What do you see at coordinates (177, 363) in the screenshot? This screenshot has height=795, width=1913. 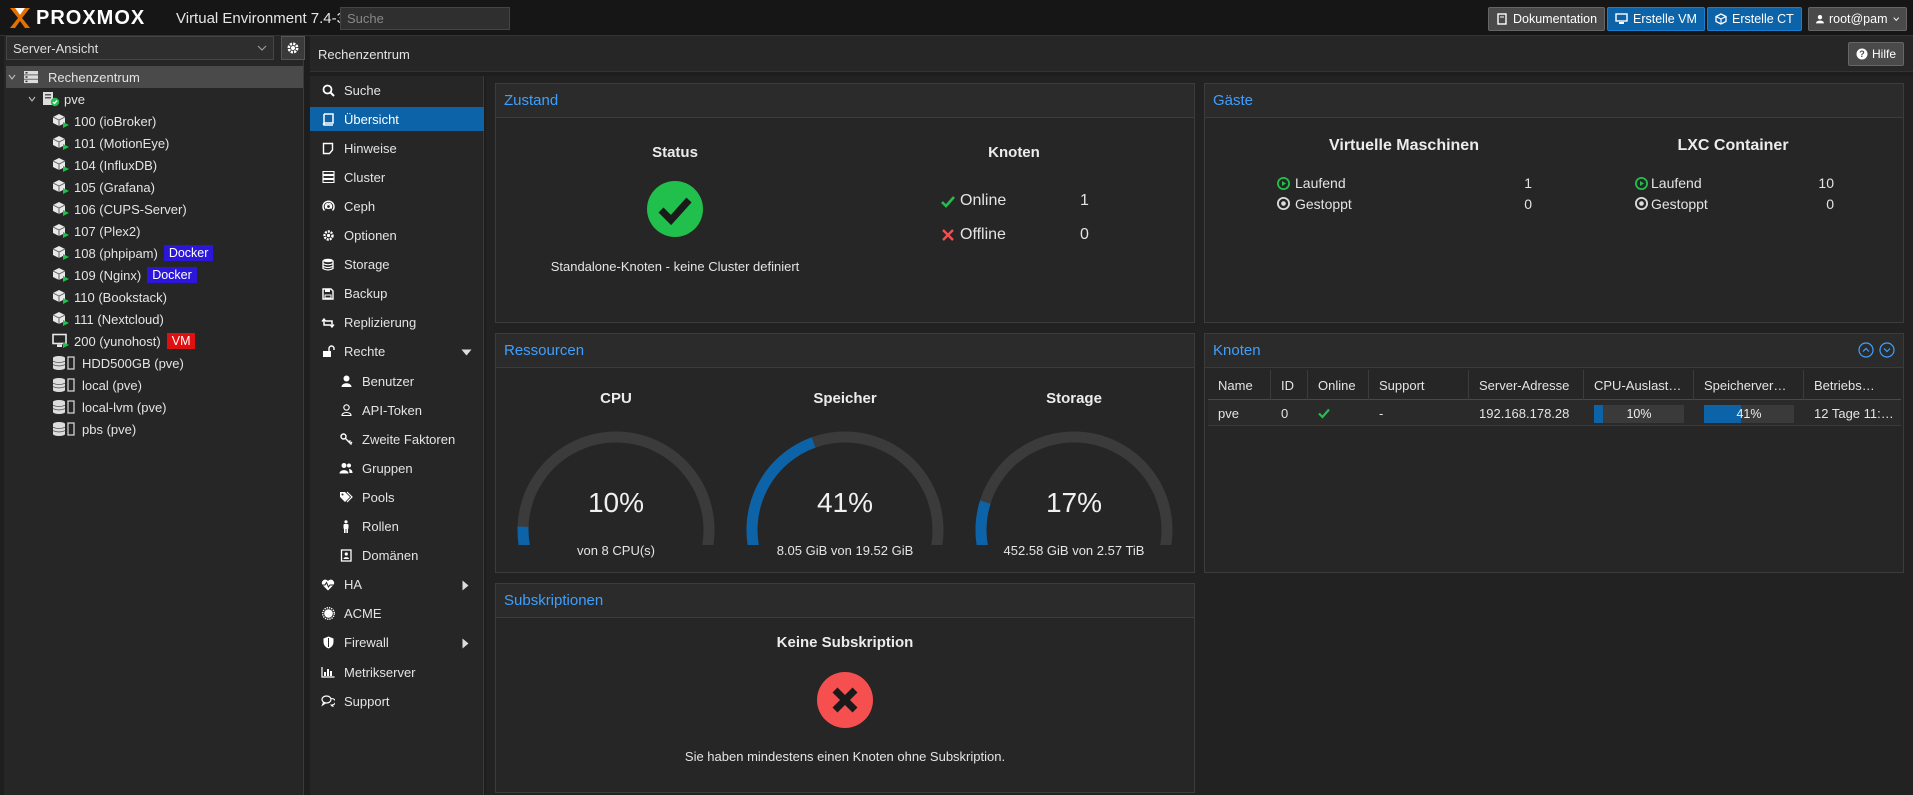 I see `tree-item: HDD500GB (pve)` at bounding box center [177, 363].